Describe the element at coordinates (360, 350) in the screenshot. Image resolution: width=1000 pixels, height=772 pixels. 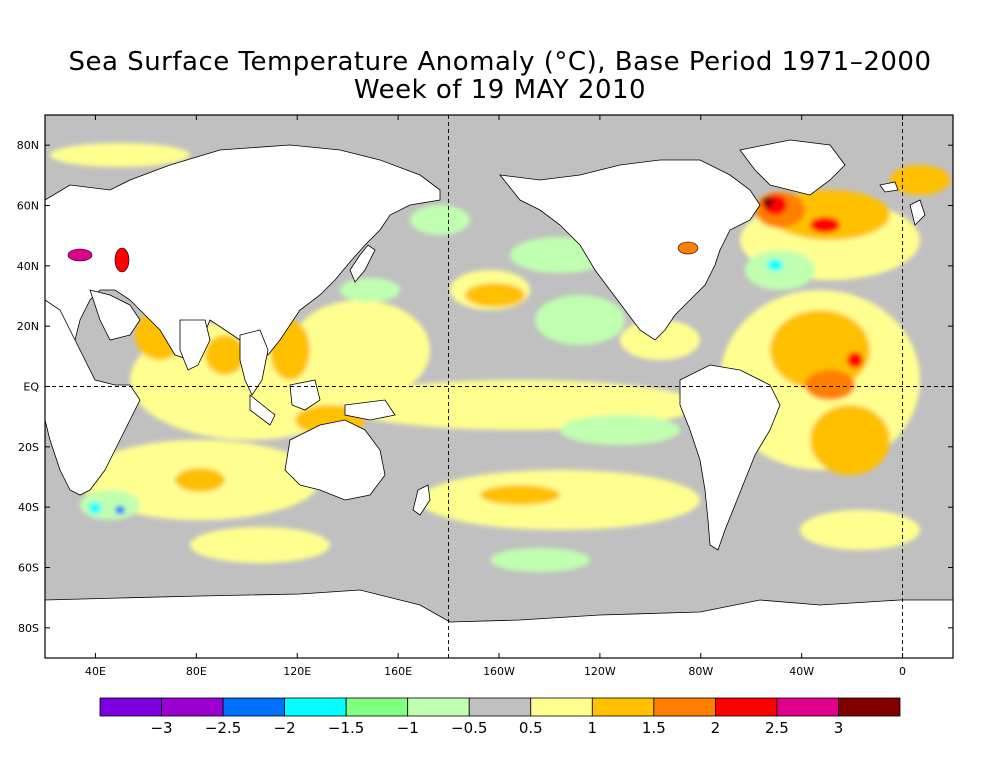
I see `anomaly-warm-western-pacific` at that location.